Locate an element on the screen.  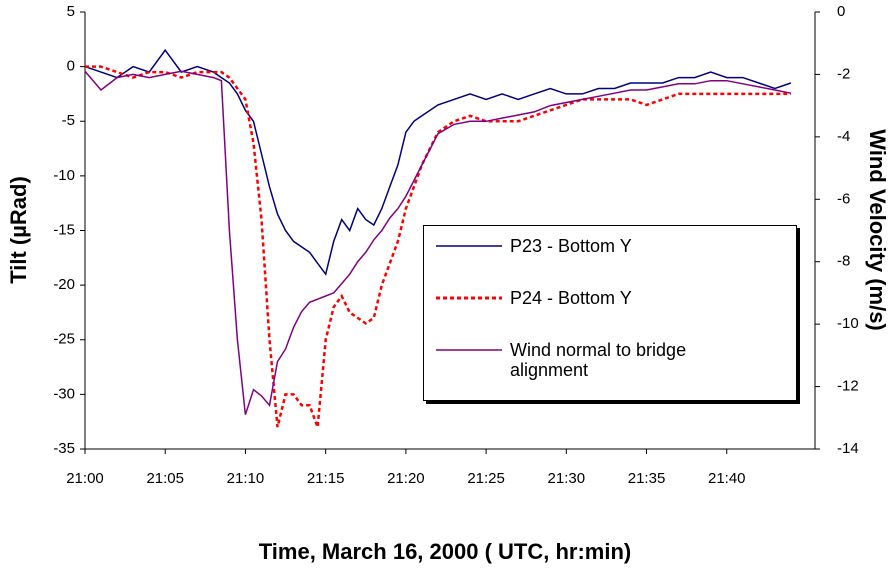
legend-label: P23 - Bottom Y is located at coordinates (571, 246).